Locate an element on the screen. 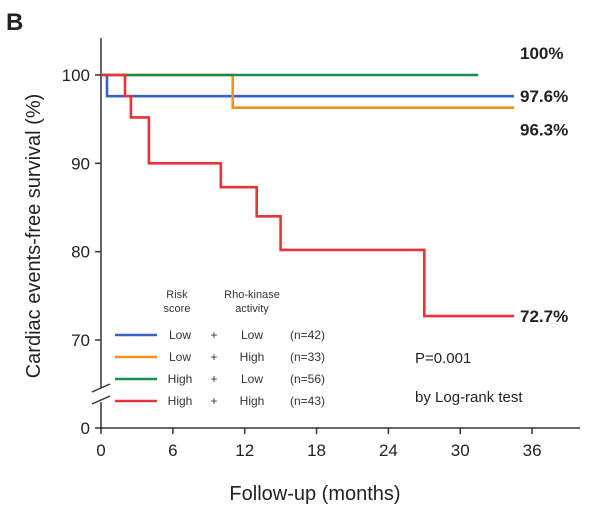  legend-row: High + High (n=43) is located at coordinates (220, 401).